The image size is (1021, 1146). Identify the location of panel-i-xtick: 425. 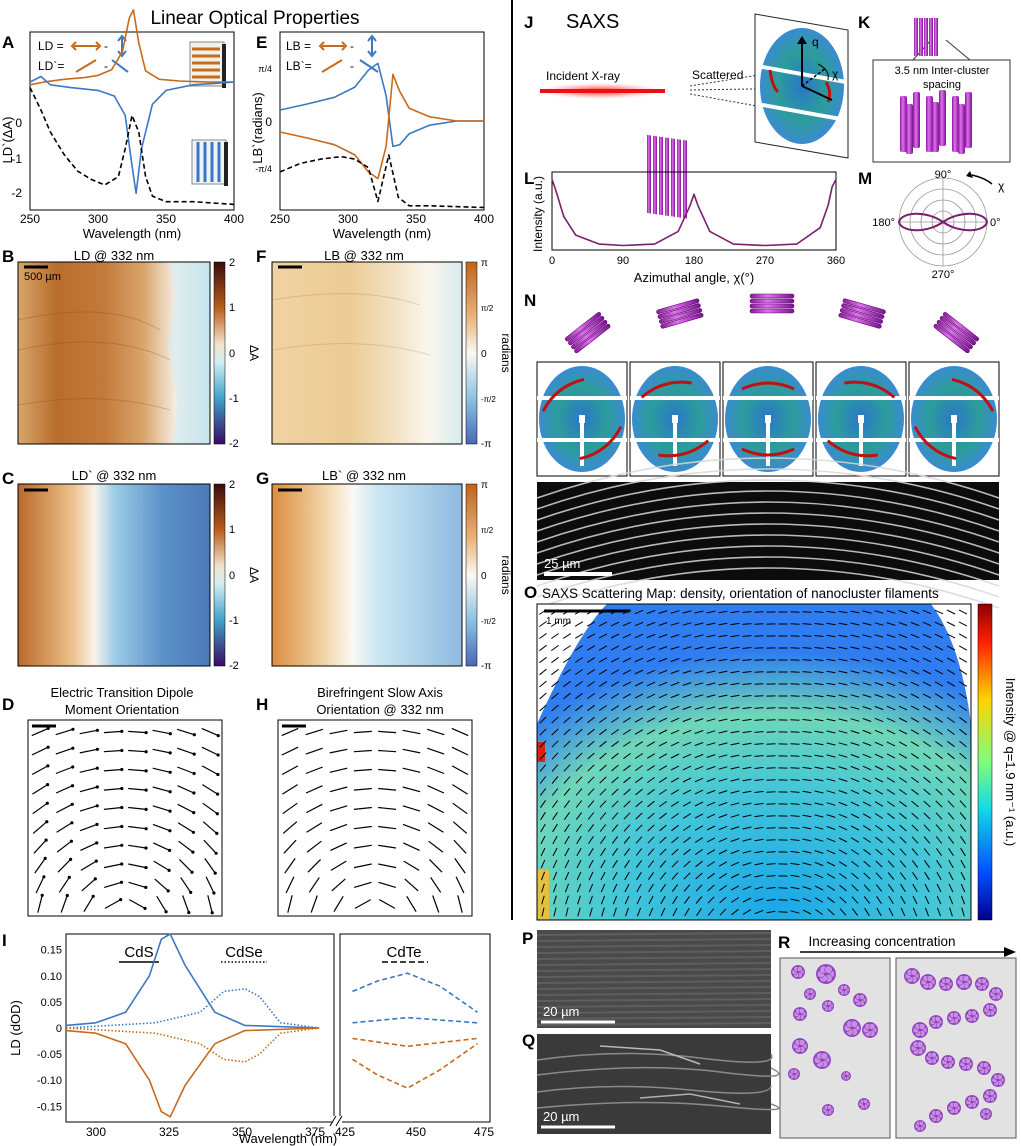
(345, 1132).